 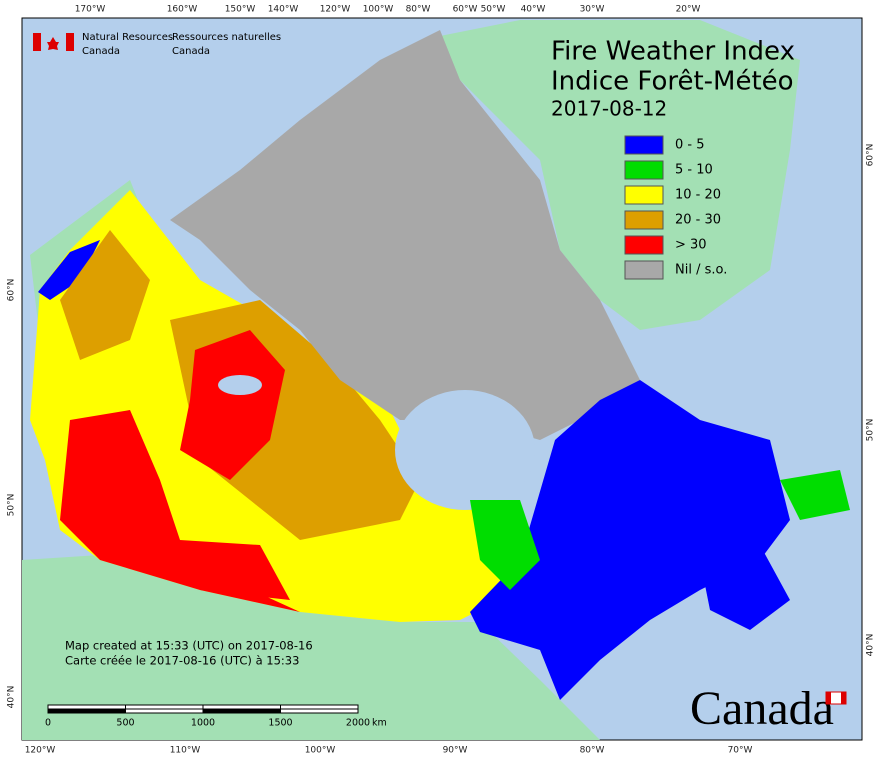 What do you see at coordinates (690, 145) in the screenshot?
I see `legend-label: 0 - 5` at bounding box center [690, 145].